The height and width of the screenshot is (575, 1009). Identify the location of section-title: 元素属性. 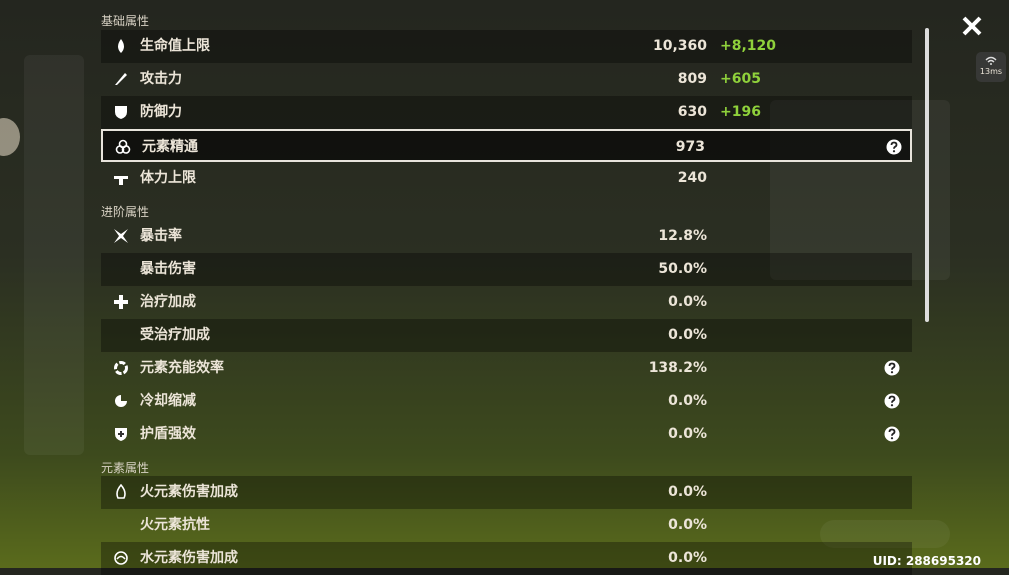
(125, 468).